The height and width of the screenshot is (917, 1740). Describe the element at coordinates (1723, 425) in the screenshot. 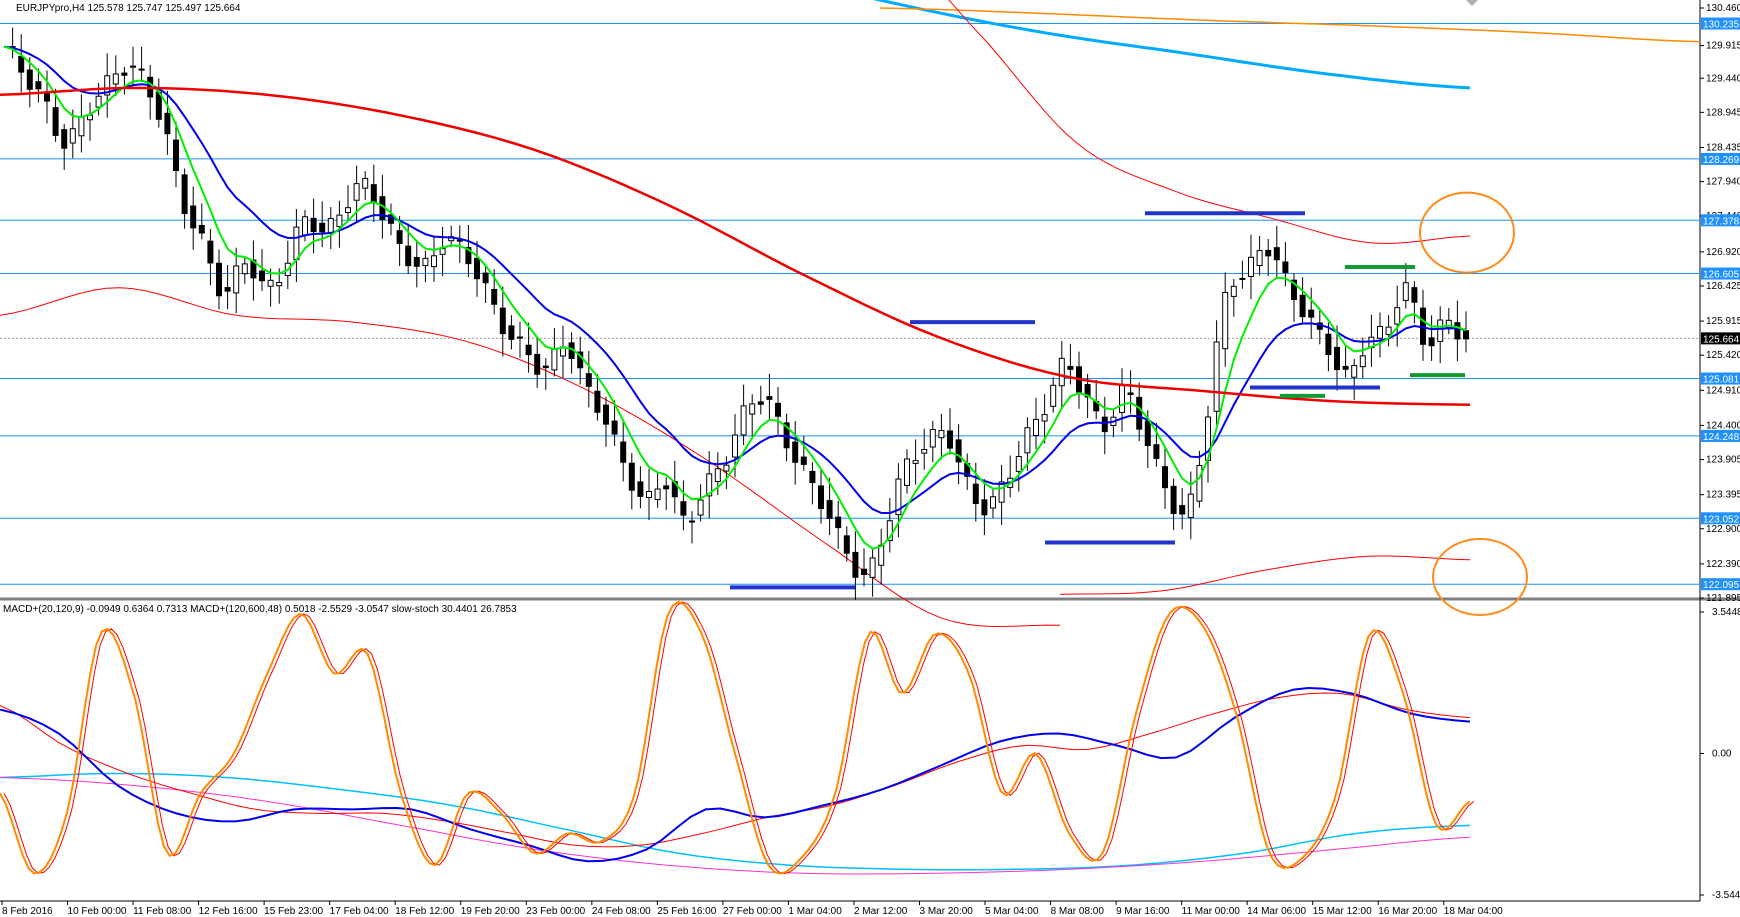

I see `price-tick-label: 124.400` at that location.